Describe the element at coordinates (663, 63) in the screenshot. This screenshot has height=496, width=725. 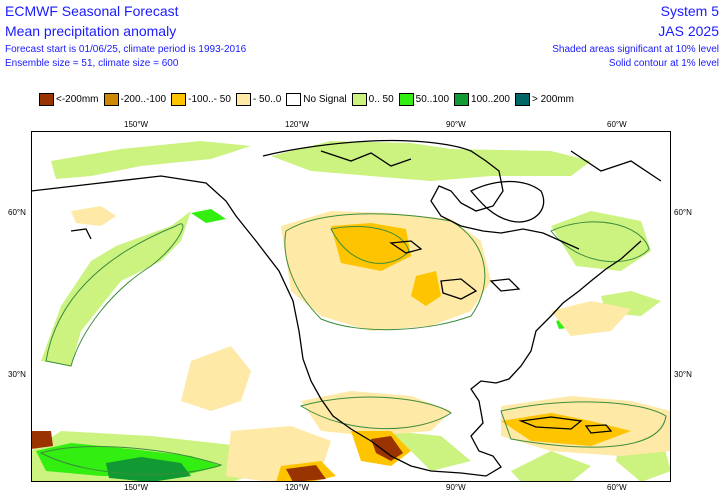
I see `significance-1-note: Solid contour at 1% level` at that location.